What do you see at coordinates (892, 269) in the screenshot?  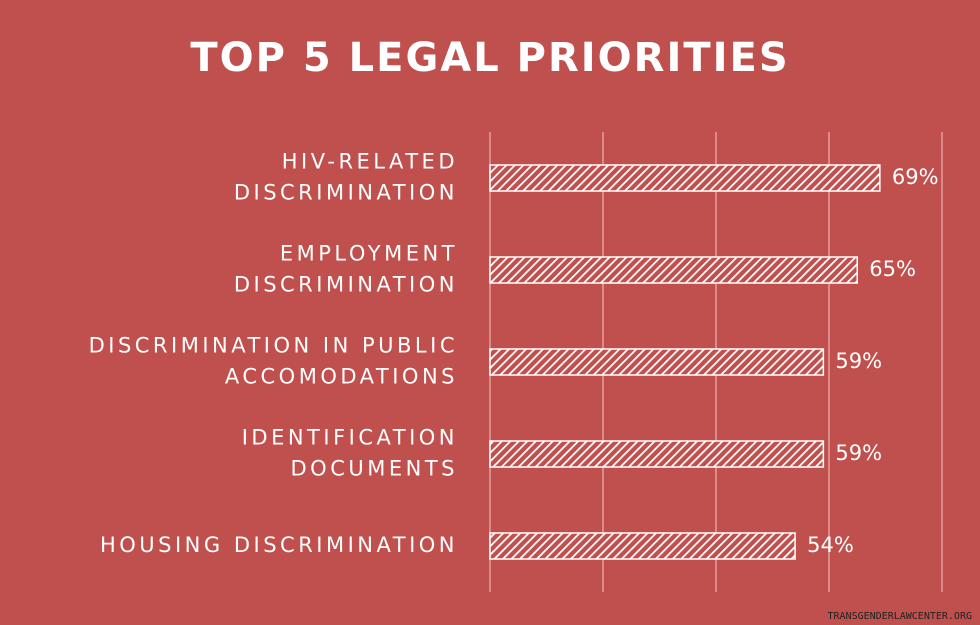 I see `value-label: 65%` at bounding box center [892, 269].